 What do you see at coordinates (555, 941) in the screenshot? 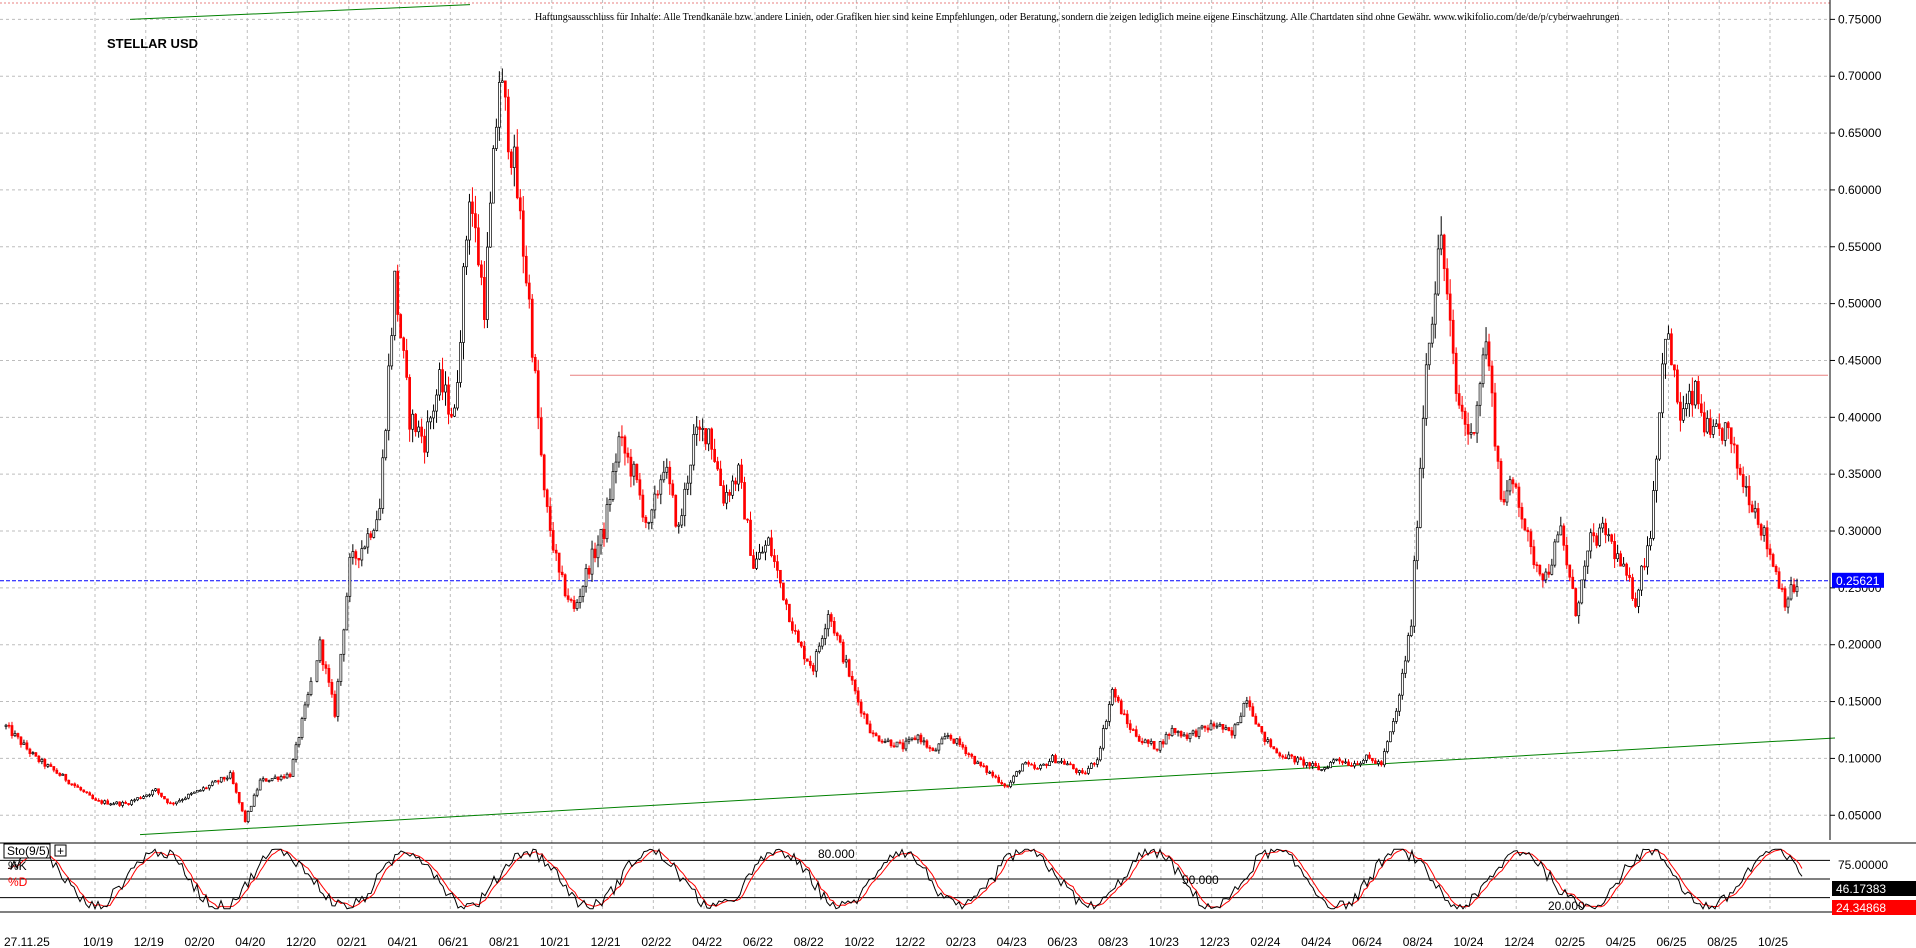
I see `x-tick-label: 10/21` at bounding box center [555, 941].